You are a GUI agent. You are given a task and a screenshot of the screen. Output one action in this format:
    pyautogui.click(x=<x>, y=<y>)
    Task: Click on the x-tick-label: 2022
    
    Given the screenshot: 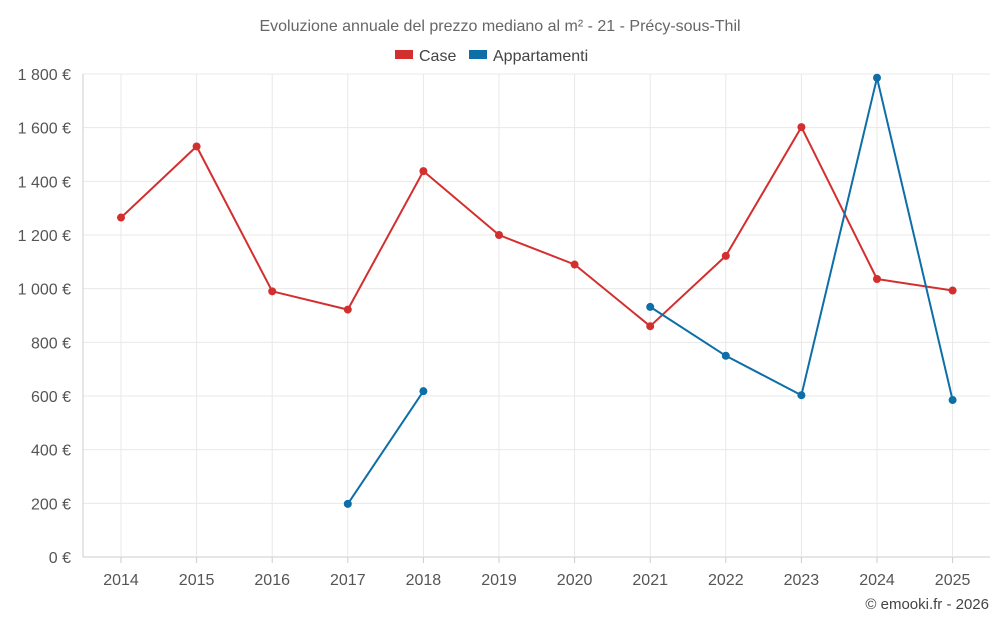 What is the action you would take?
    pyautogui.click(x=726, y=580)
    